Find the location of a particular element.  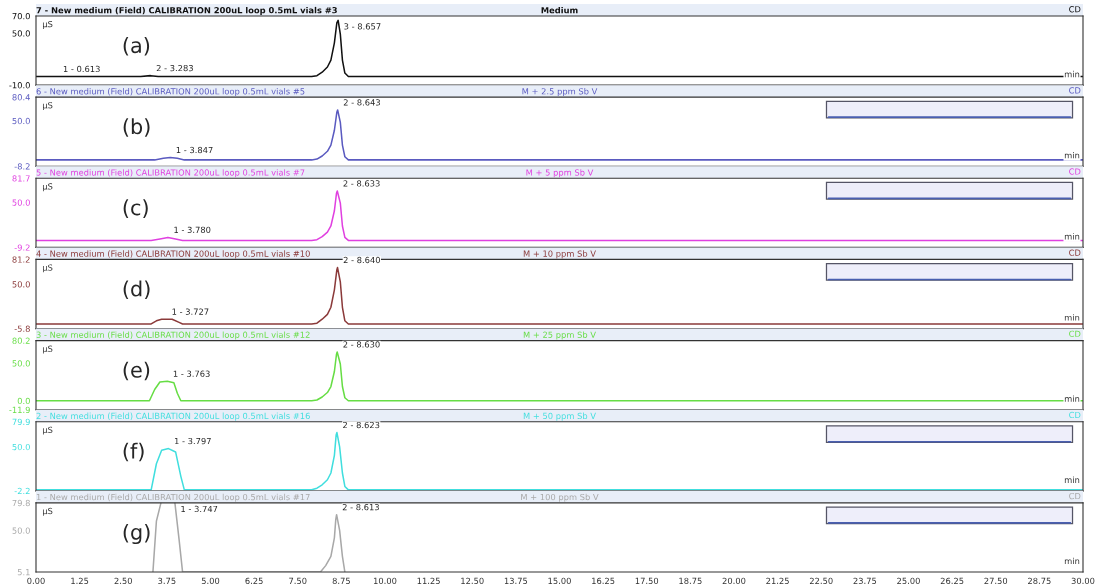

chart-title: 5 - New medium (Field) CALIBRATION 200uL loop 0.5mL vials #7 is located at coordinates (170, 173).